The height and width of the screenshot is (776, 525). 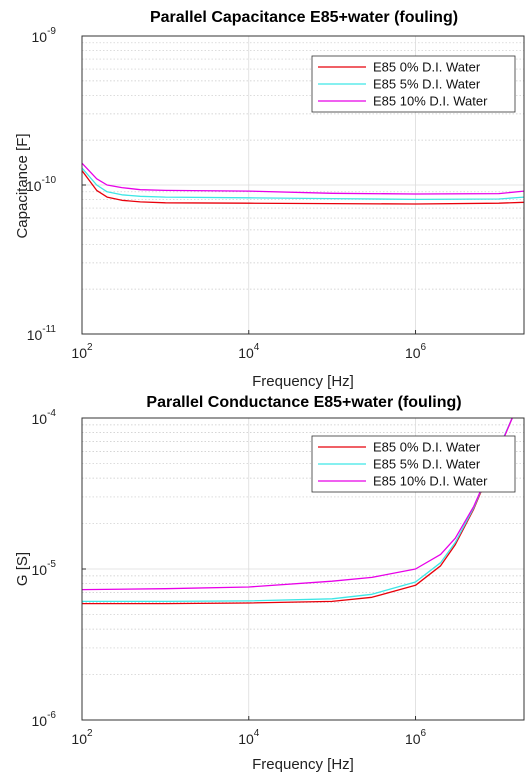 I want to click on y-tick-label: 10⁻⁵, so click(x=44, y=568).